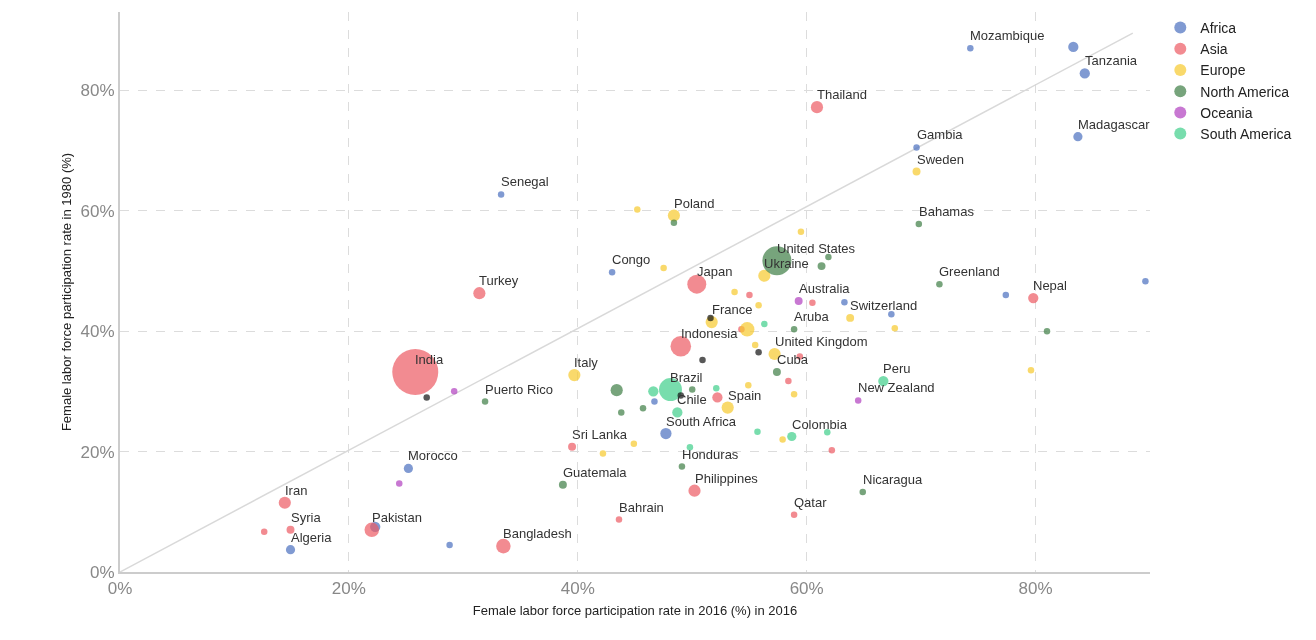 The width and height of the screenshot is (1316, 640). Describe the element at coordinates (715, 271) in the screenshot. I see `annotation: Japan` at that location.